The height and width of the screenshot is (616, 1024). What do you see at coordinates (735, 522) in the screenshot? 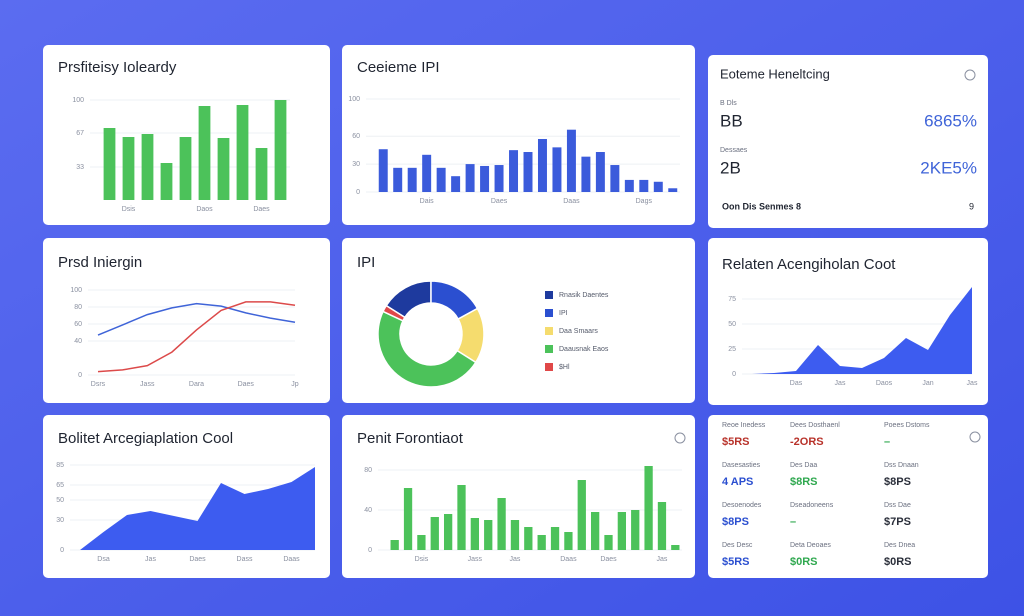
I see `kpi-value: $8PS` at bounding box center [735, 522].